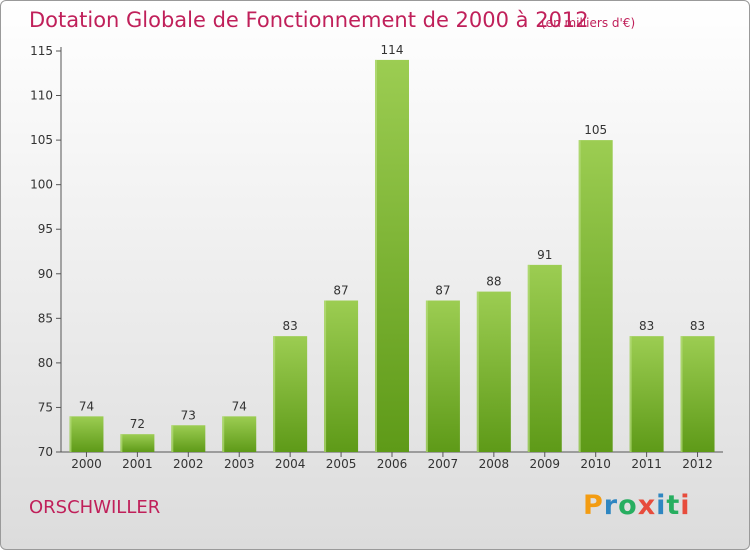 The image size is (750, 550). What do you see at coordinates (544, 464) in the screenshot?
I see `x-tick-label: 2009` at bounding box center [544, 464].